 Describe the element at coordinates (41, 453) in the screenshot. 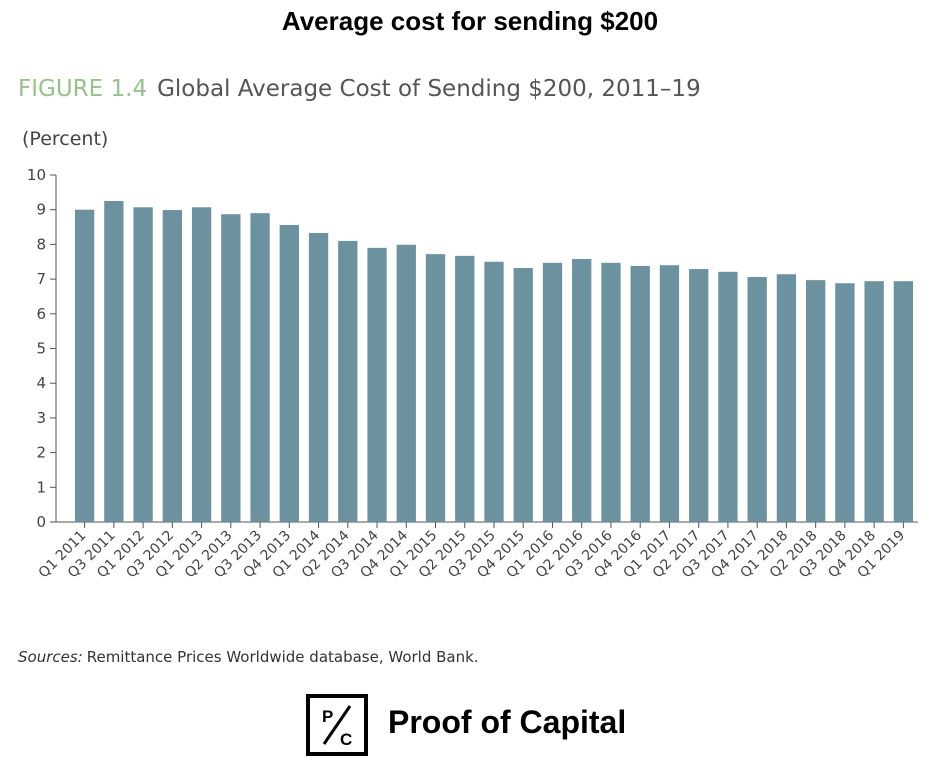

I see `y-tick-label: 2` at that location.